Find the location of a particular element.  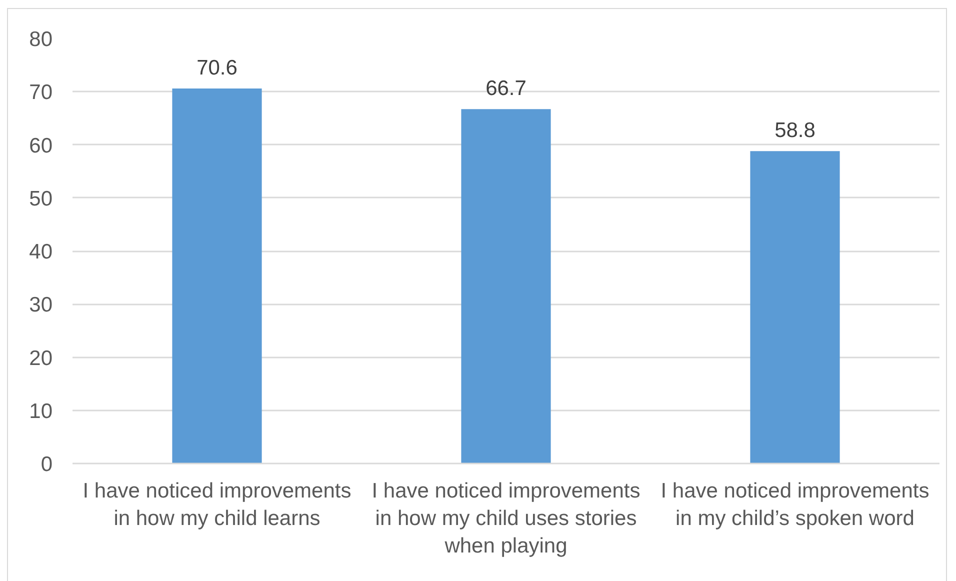

data-label: 70.6 is located at coordinates (217, 68).